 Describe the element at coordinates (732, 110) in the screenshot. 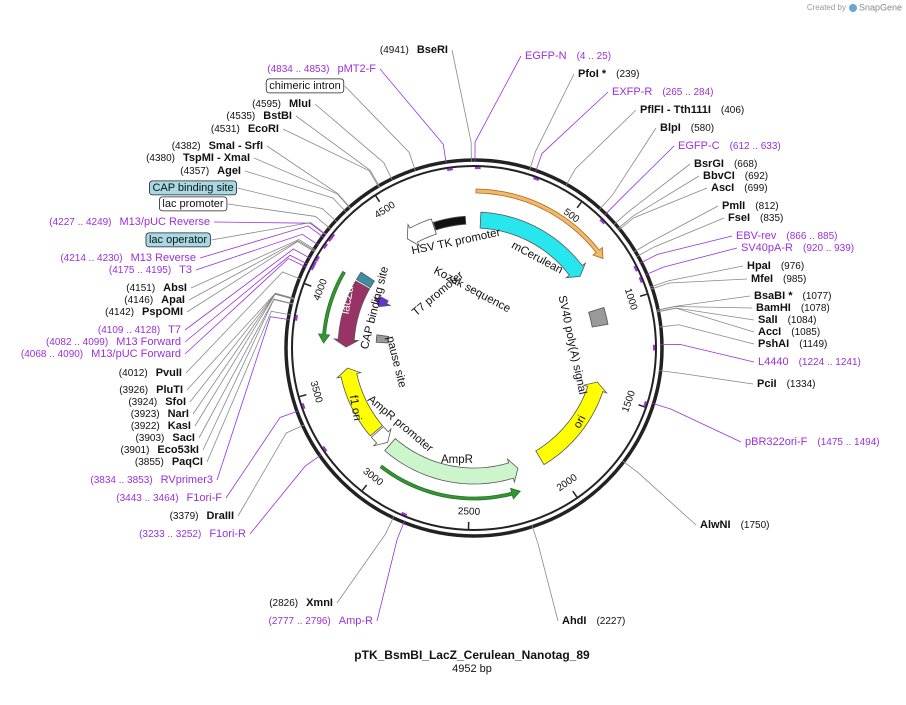

I see `site-position: (406)` at that location.